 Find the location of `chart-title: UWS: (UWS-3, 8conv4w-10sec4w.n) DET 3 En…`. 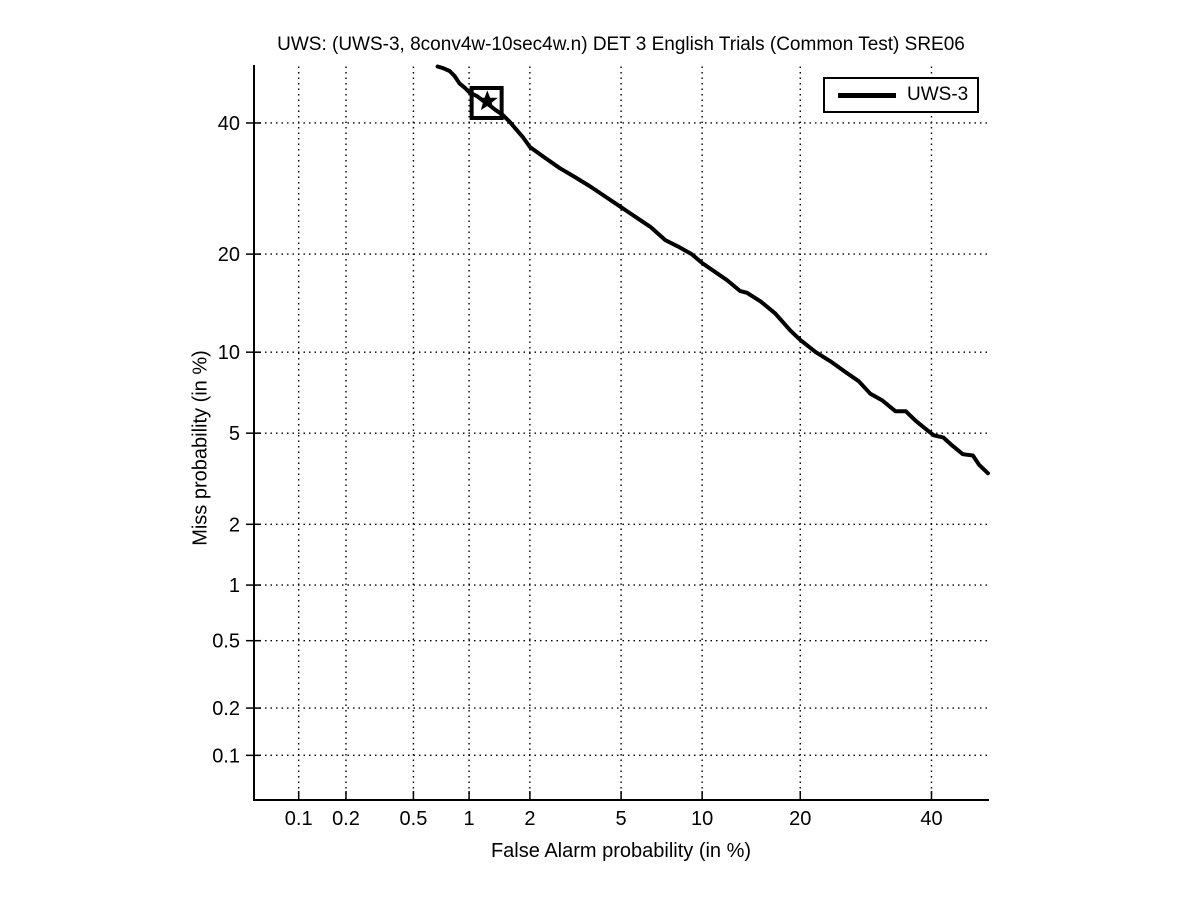

chart-title: UWS: (UWS-3, 8conv4w-10sec4w.n) DET 3 En… is located at coordinates (621, 44).